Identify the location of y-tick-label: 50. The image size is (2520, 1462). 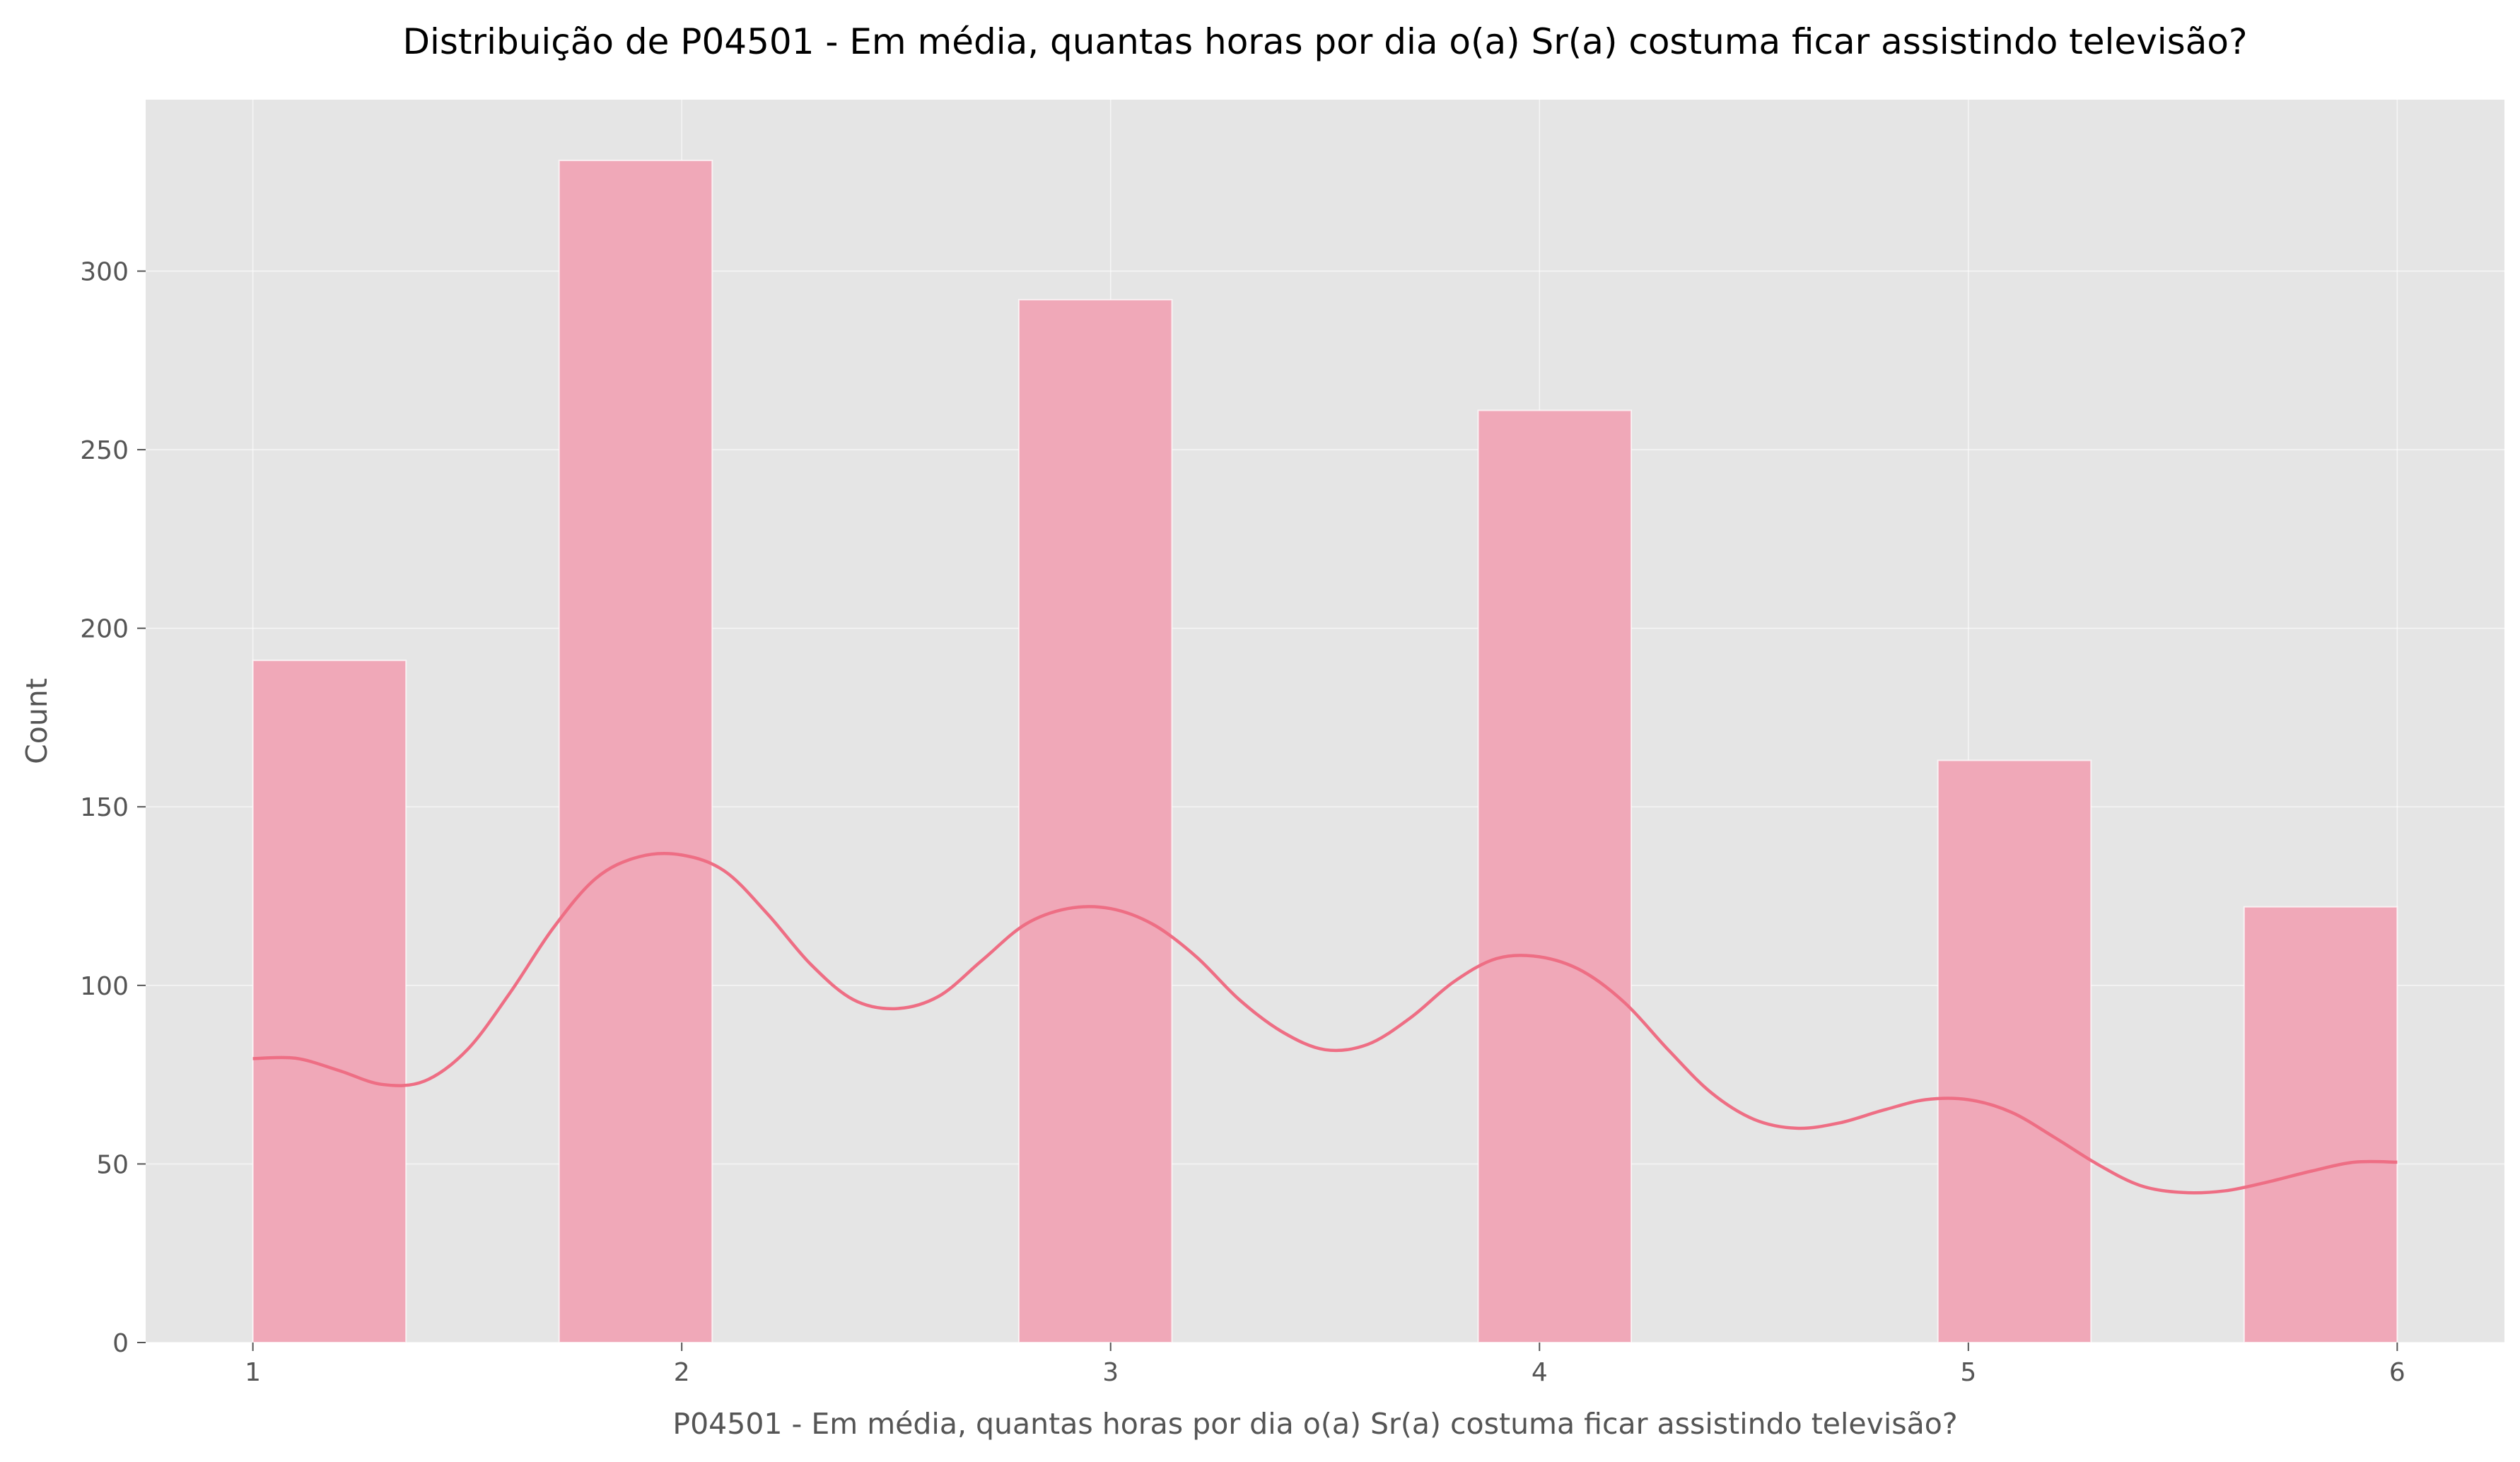
(112, 1164).